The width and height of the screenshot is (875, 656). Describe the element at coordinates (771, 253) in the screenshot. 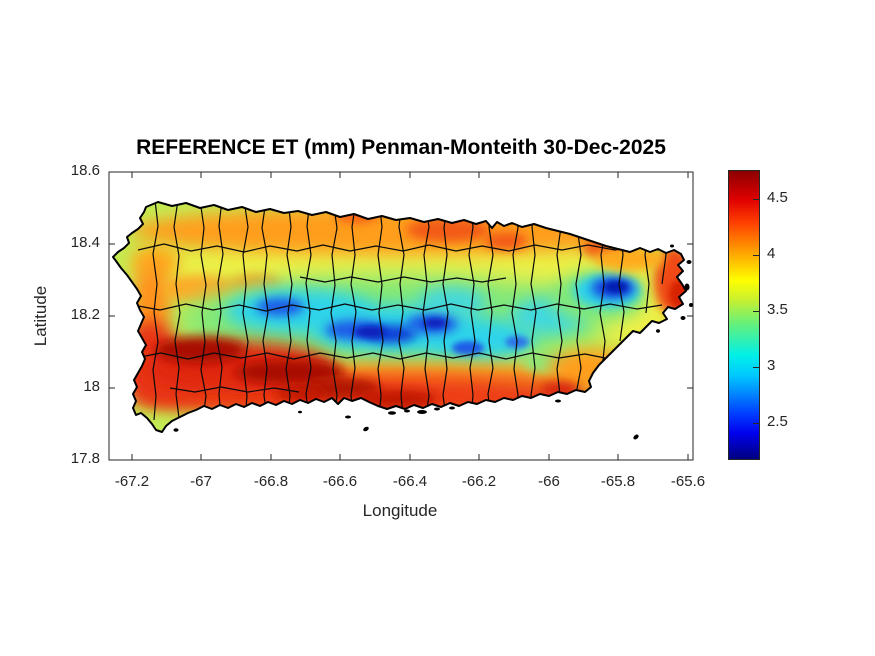

I see `colorbar-tick-label: 4` at that location.